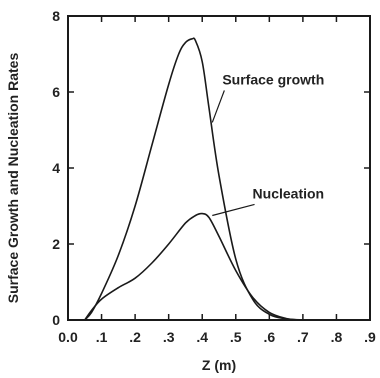 The width and height of the screenshot is (380, 378). I want to click on annotation-label: Surface growth, so click(273, 79).